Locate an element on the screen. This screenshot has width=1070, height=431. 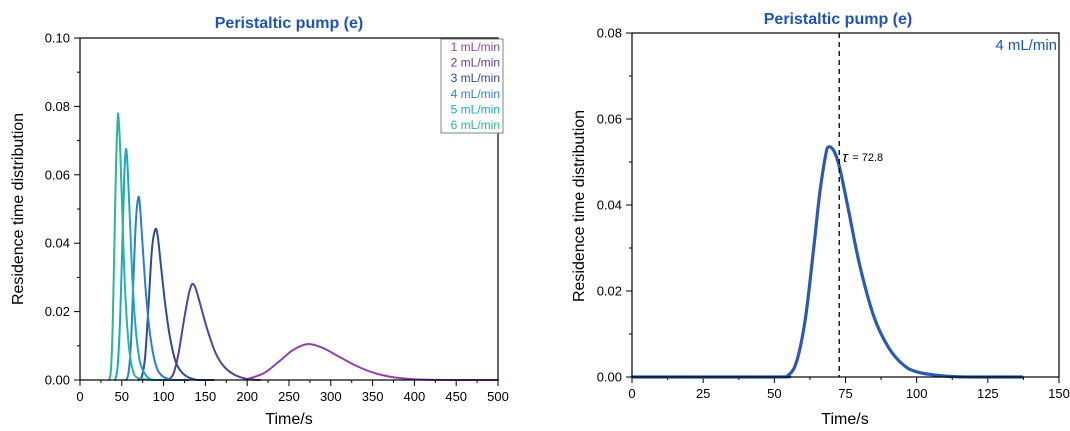
legend-entry: 1 mL/min is located at coordinates (475, 47).